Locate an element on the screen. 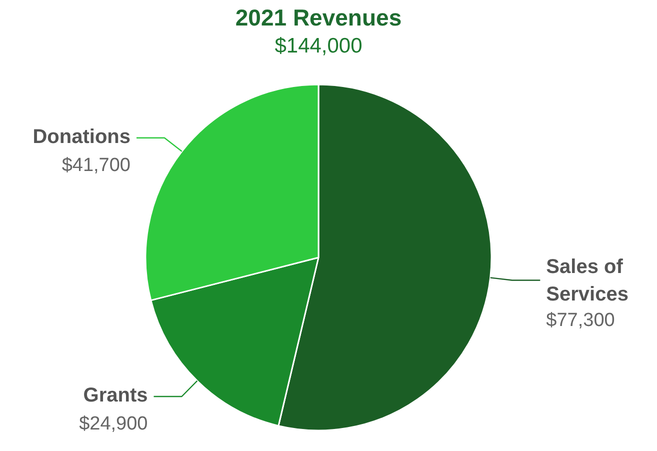 This screenshot has width=657, height=451. chart-title: 2021 Revenues is located at coordinates (318, 17).